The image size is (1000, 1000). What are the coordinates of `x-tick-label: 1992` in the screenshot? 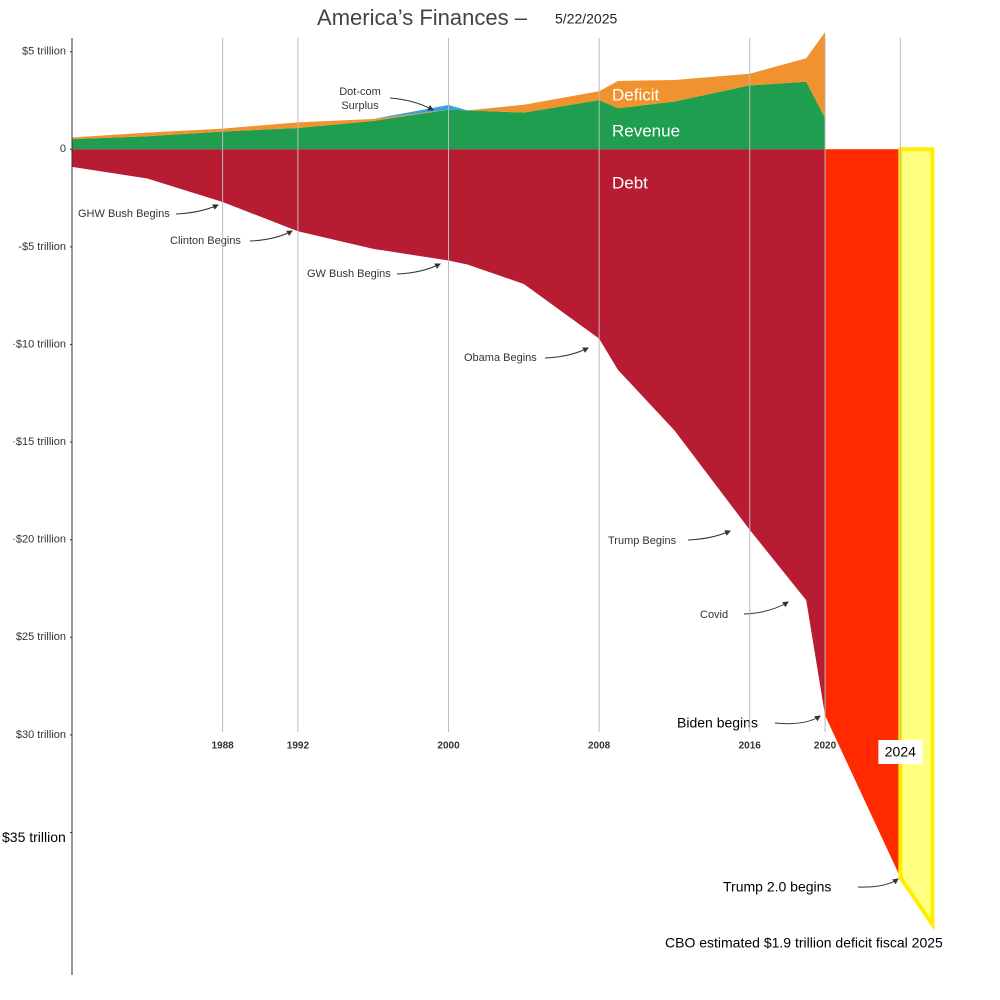 It's located at (298, 746).